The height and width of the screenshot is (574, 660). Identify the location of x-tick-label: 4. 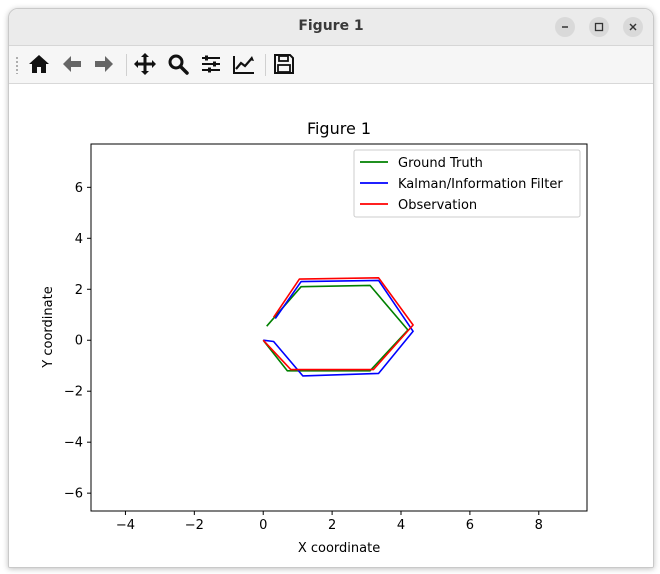
(401, 525).